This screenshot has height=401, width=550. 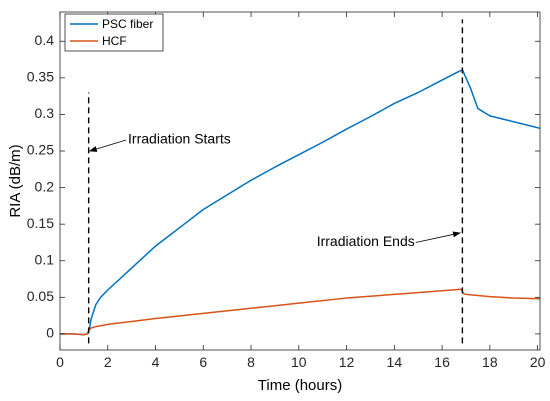 I want to click on y-axis-label: RIA (dB/m), so click(x=15, y=180).